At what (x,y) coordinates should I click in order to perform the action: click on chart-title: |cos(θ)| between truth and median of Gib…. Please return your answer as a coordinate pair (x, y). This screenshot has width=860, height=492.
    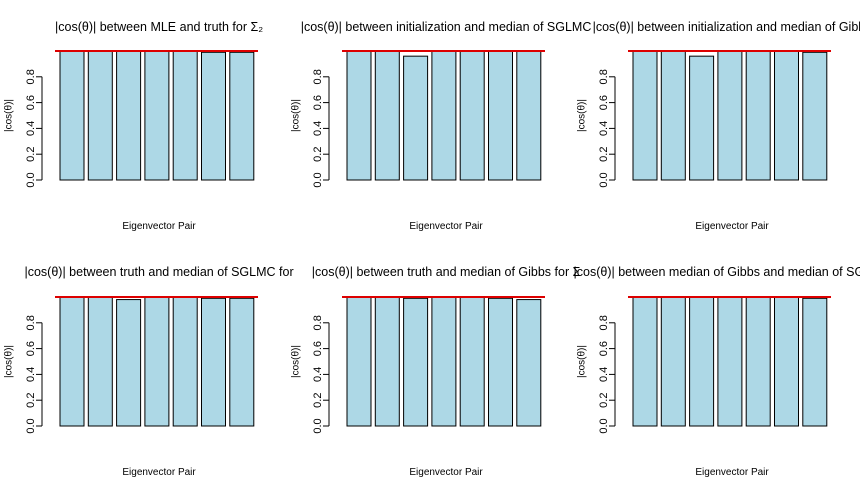
    Looking at the image, I should click on (446, 272).